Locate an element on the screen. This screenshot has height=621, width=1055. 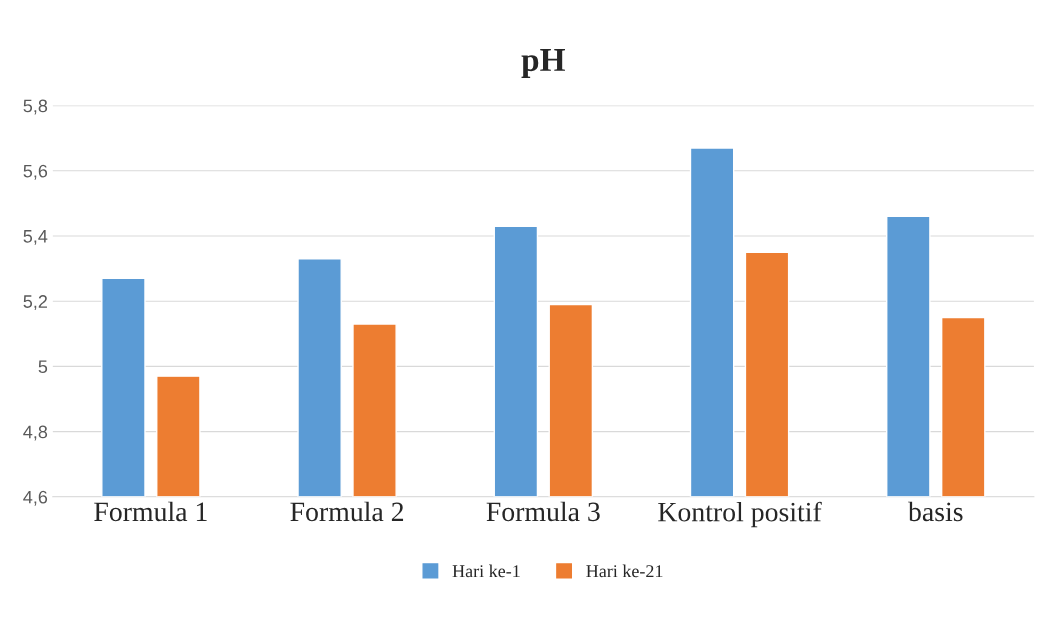
x-tick-label: Kontrol positif is located at coordinates (740, 514).